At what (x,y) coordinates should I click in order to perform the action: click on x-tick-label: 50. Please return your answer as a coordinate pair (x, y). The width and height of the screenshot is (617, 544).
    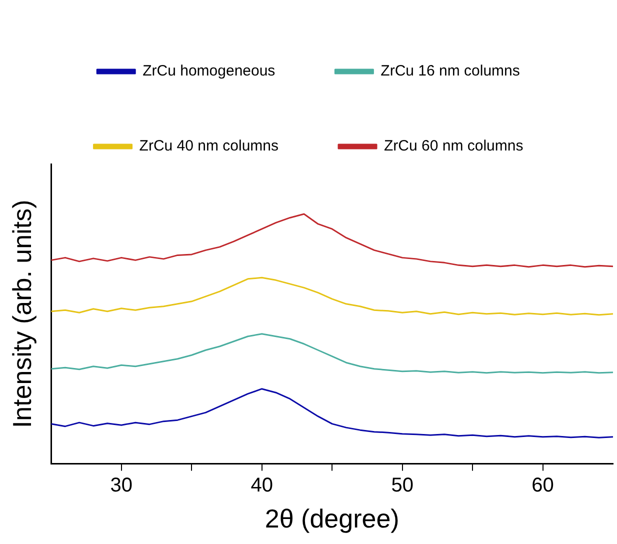
    Looking at the image, I should click on (402, 485).